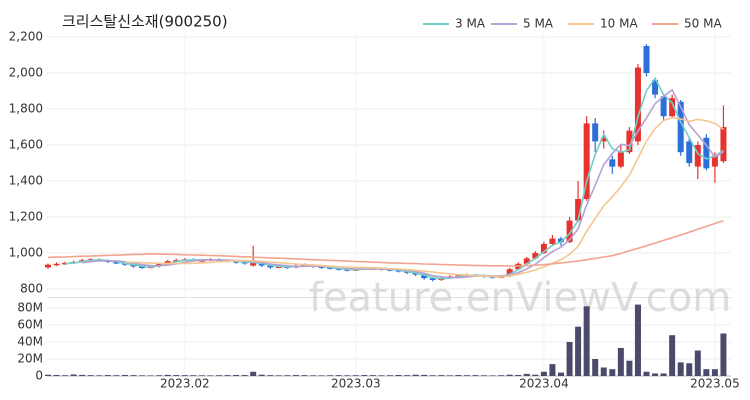 This screenshot has width=750, height=400. What do you see at coordinates (30, 342) in the screenshot?
I see `y-tick-label: 40M` at bounding box center [30, 342].